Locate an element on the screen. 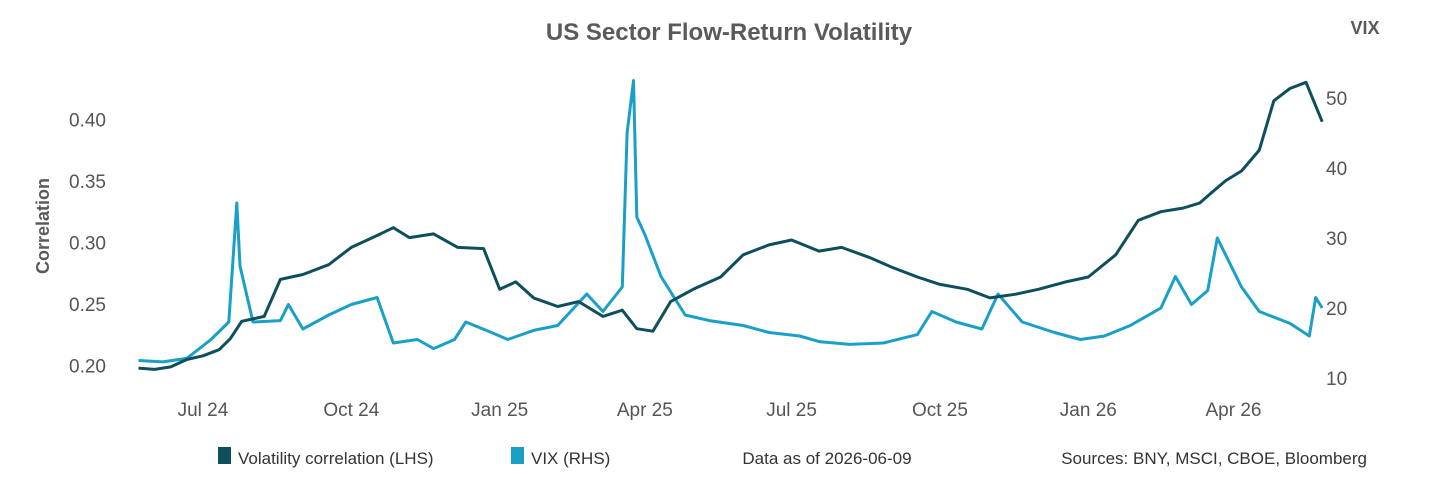 The height and width of the screenshot is (477, 1430). left-tick-label: 0.25 is located at coordinates (87, 305).